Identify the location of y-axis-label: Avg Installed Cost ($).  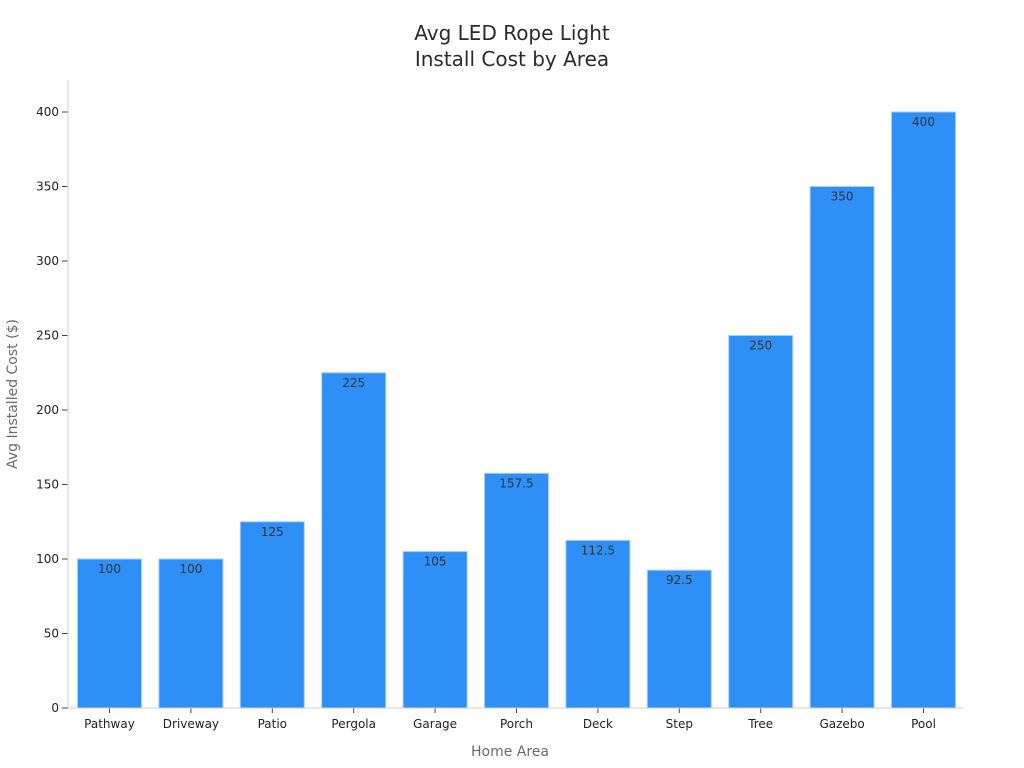
(13, 394).